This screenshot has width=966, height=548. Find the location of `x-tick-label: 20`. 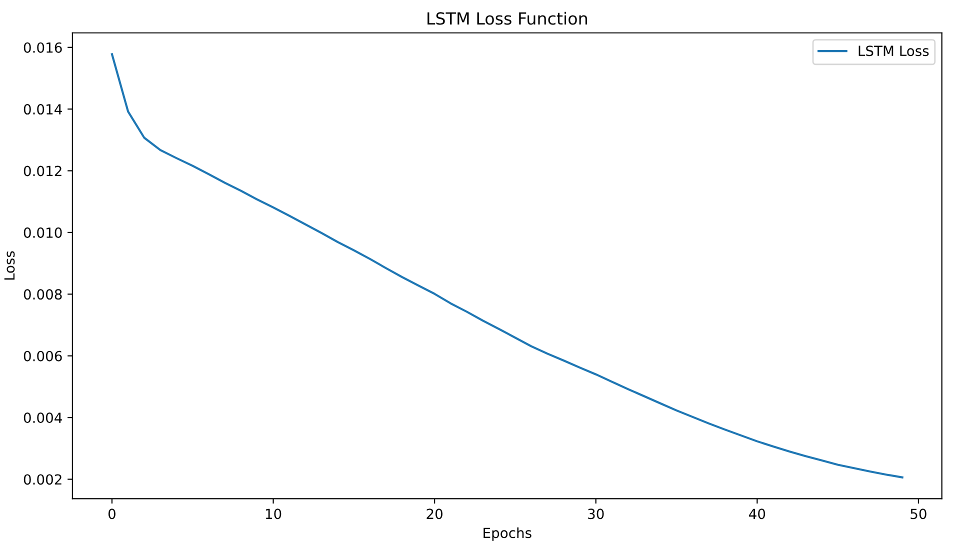

x-tick-label: 20 is located at coordinates (434, 514).